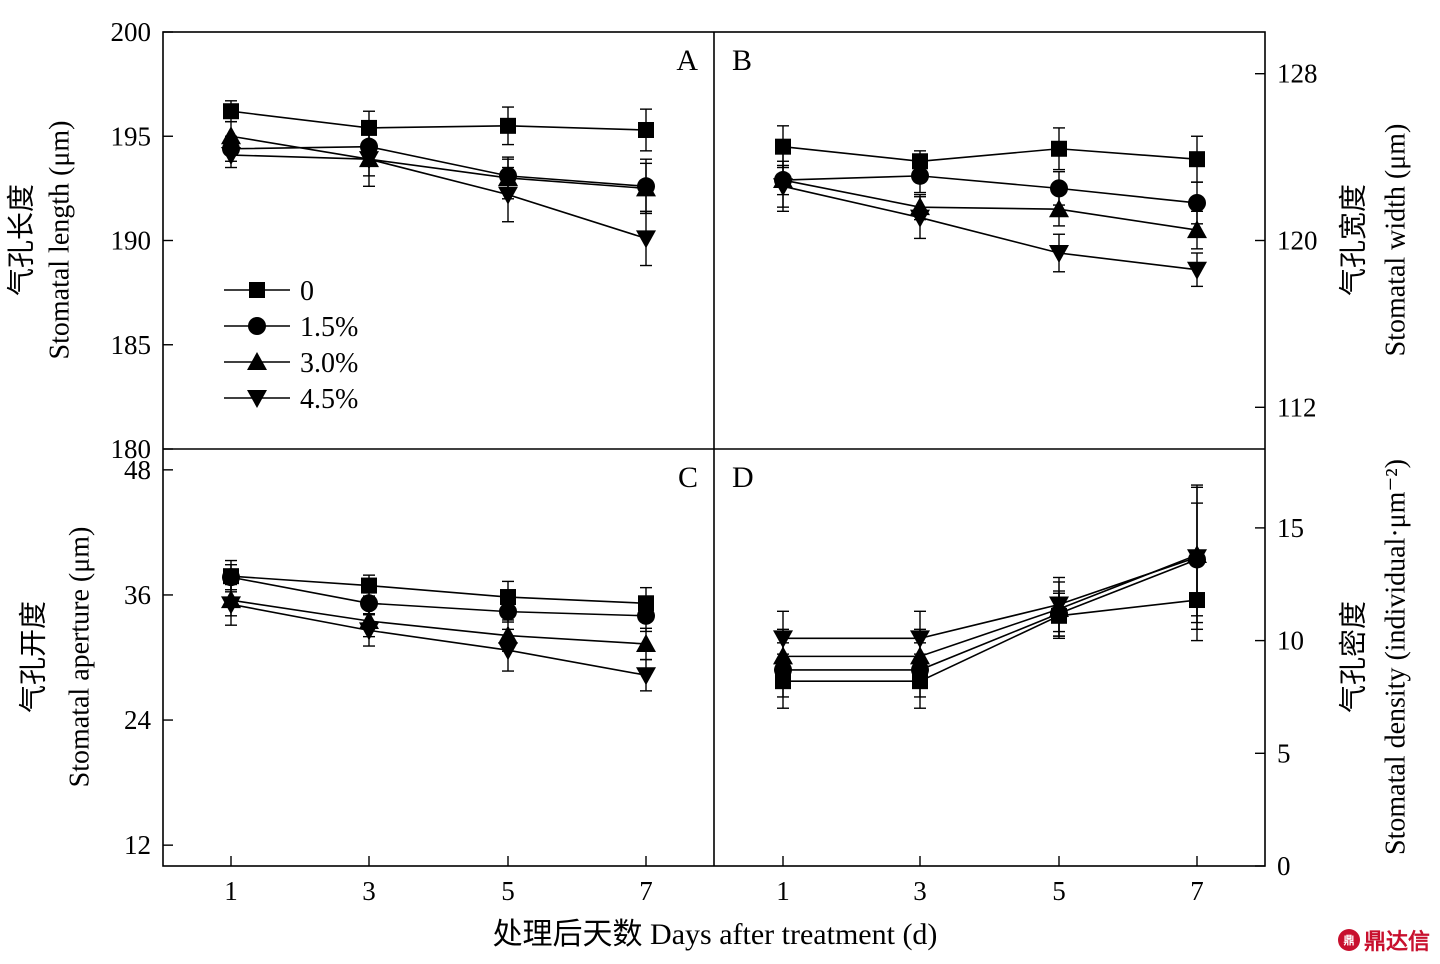 The image size is (1440, 964). Describe the element at coordinates (1290, 641) in the screenshot. I see `y-tick-label-d: 10` at that location.